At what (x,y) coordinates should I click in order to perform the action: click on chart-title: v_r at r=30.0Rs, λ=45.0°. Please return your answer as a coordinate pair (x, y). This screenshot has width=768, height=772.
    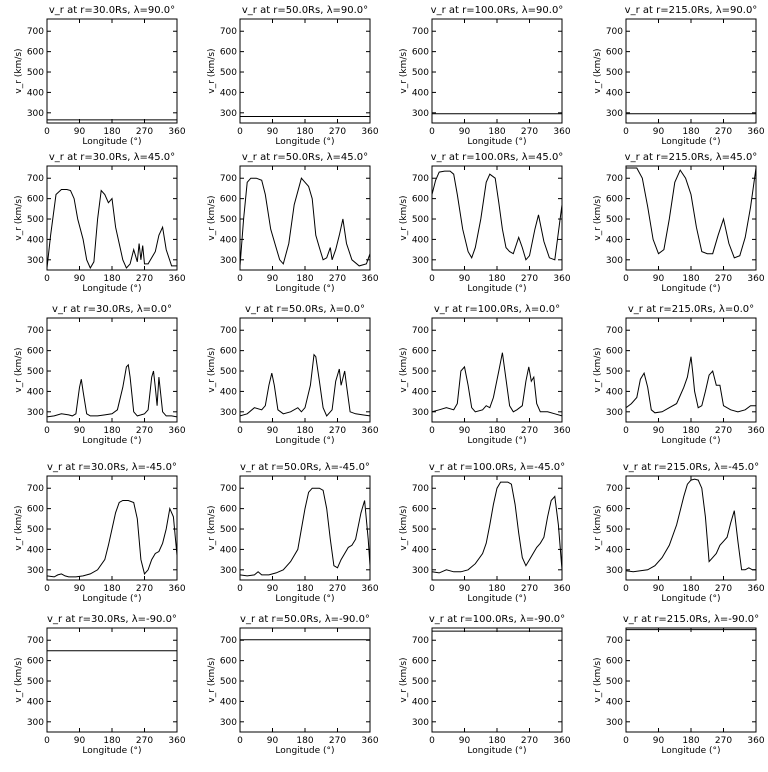
    Looking at the image, I should click on (112, 157).